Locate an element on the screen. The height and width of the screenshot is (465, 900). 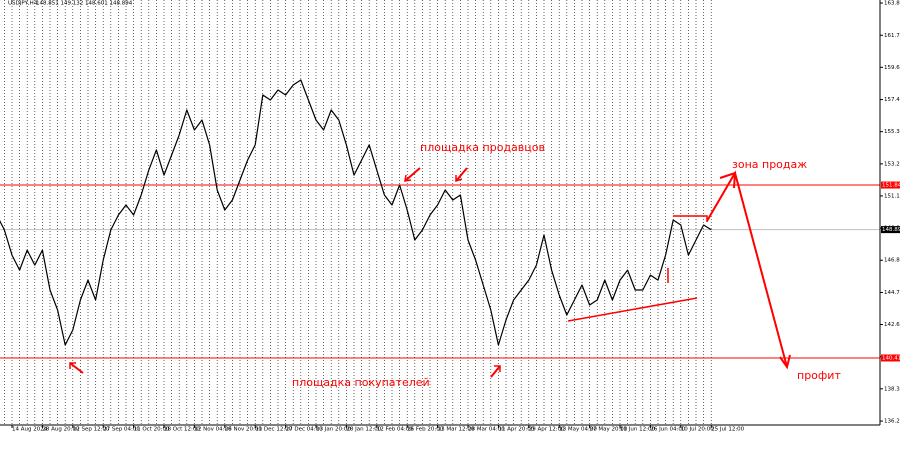
y-tick-label: 138.370 is located at coordinates (892, 389).